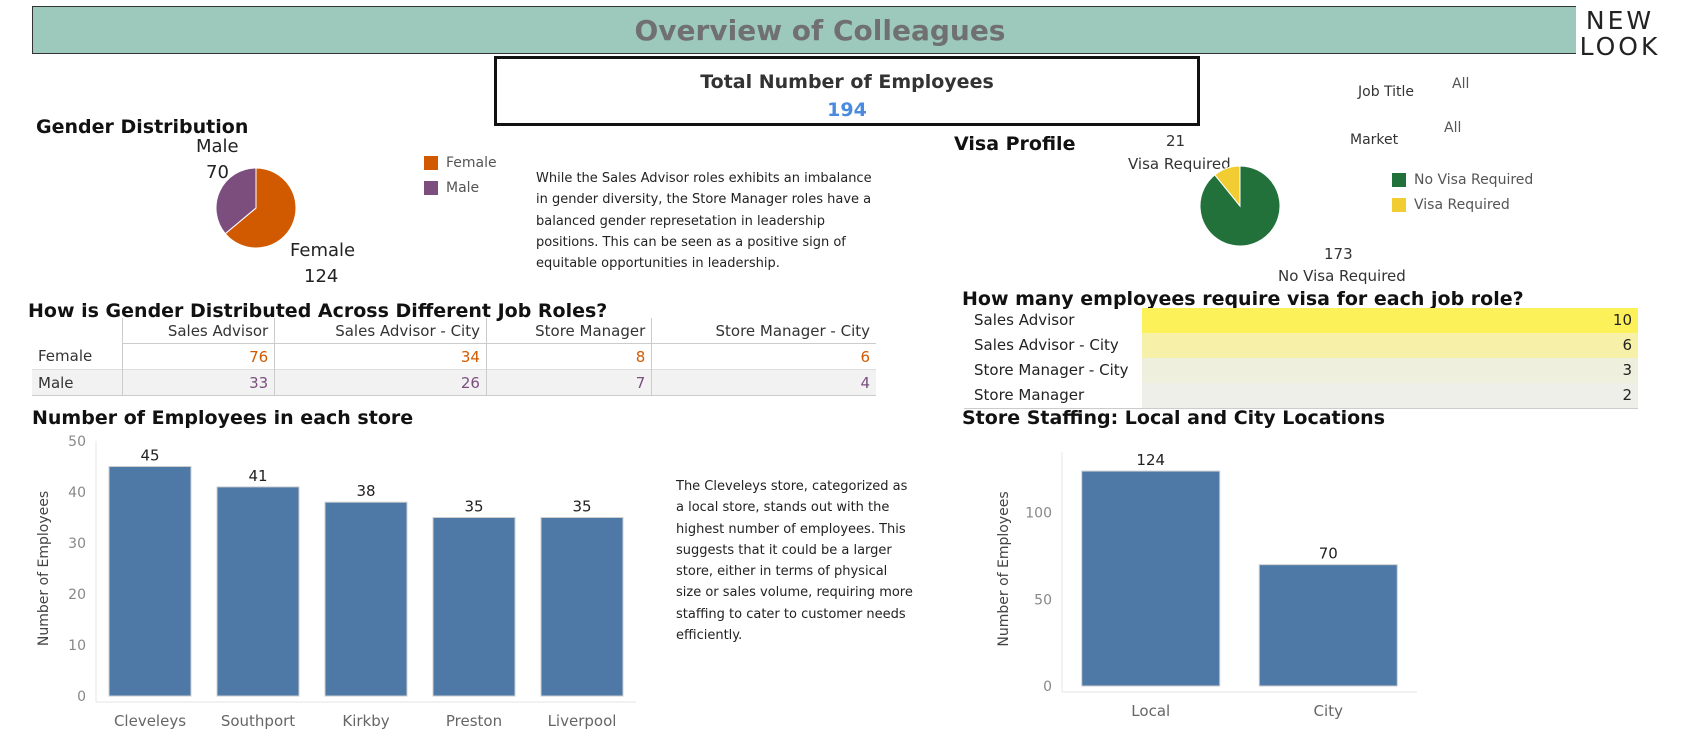 This screenshot has height=730, width=1686. What do you see at coordinates (150, 721) in the screenshot?
I see `x-tick-label: Cleveleys` at bounding box center [150, 721].